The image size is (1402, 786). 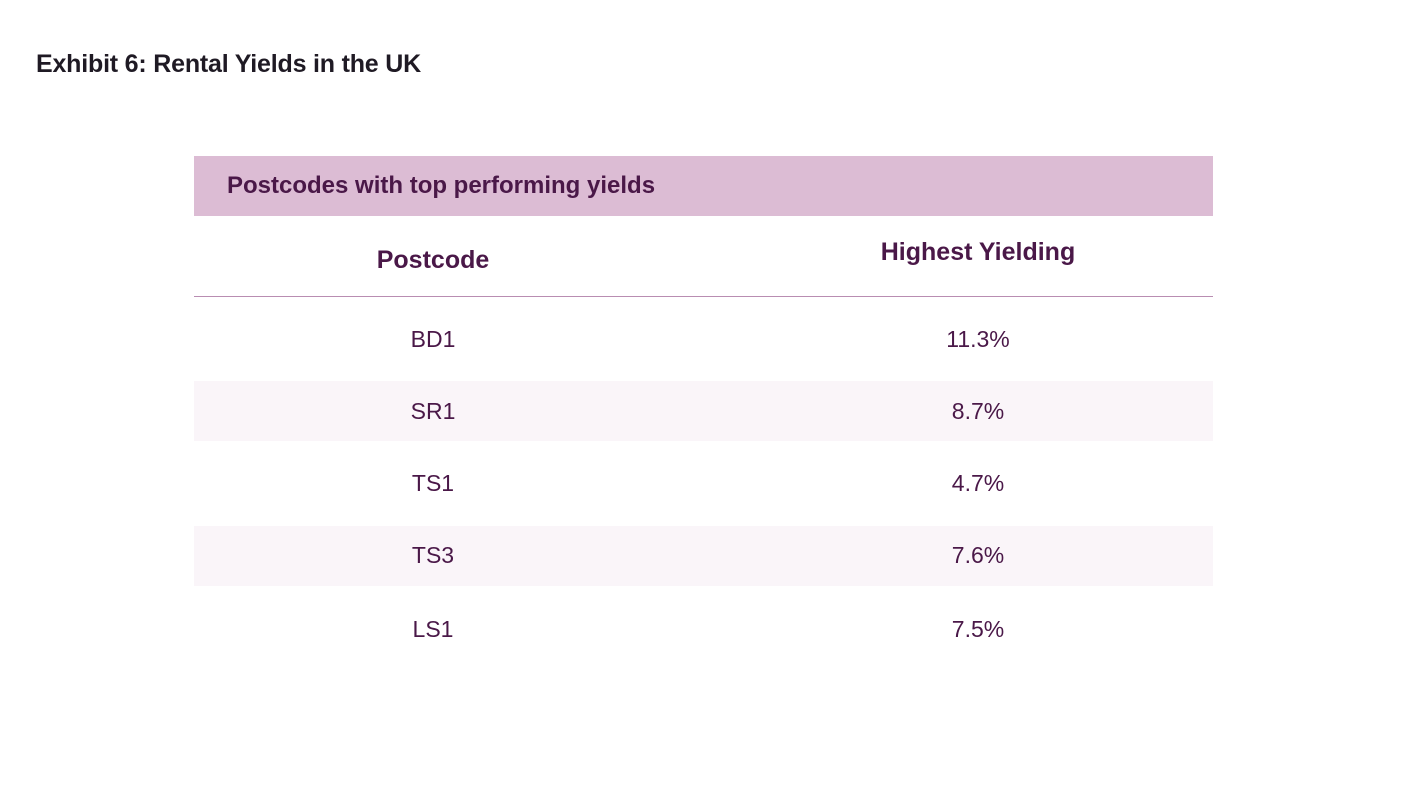 What do you see at coordinates (433, 411) in the screenshot?
I see `postcode-cell: SR1` at bounding box center [433, 411].